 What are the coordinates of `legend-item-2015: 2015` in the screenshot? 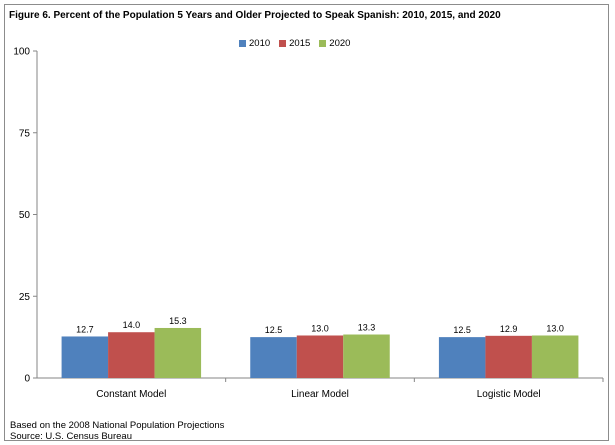 It's located at (294, 43).